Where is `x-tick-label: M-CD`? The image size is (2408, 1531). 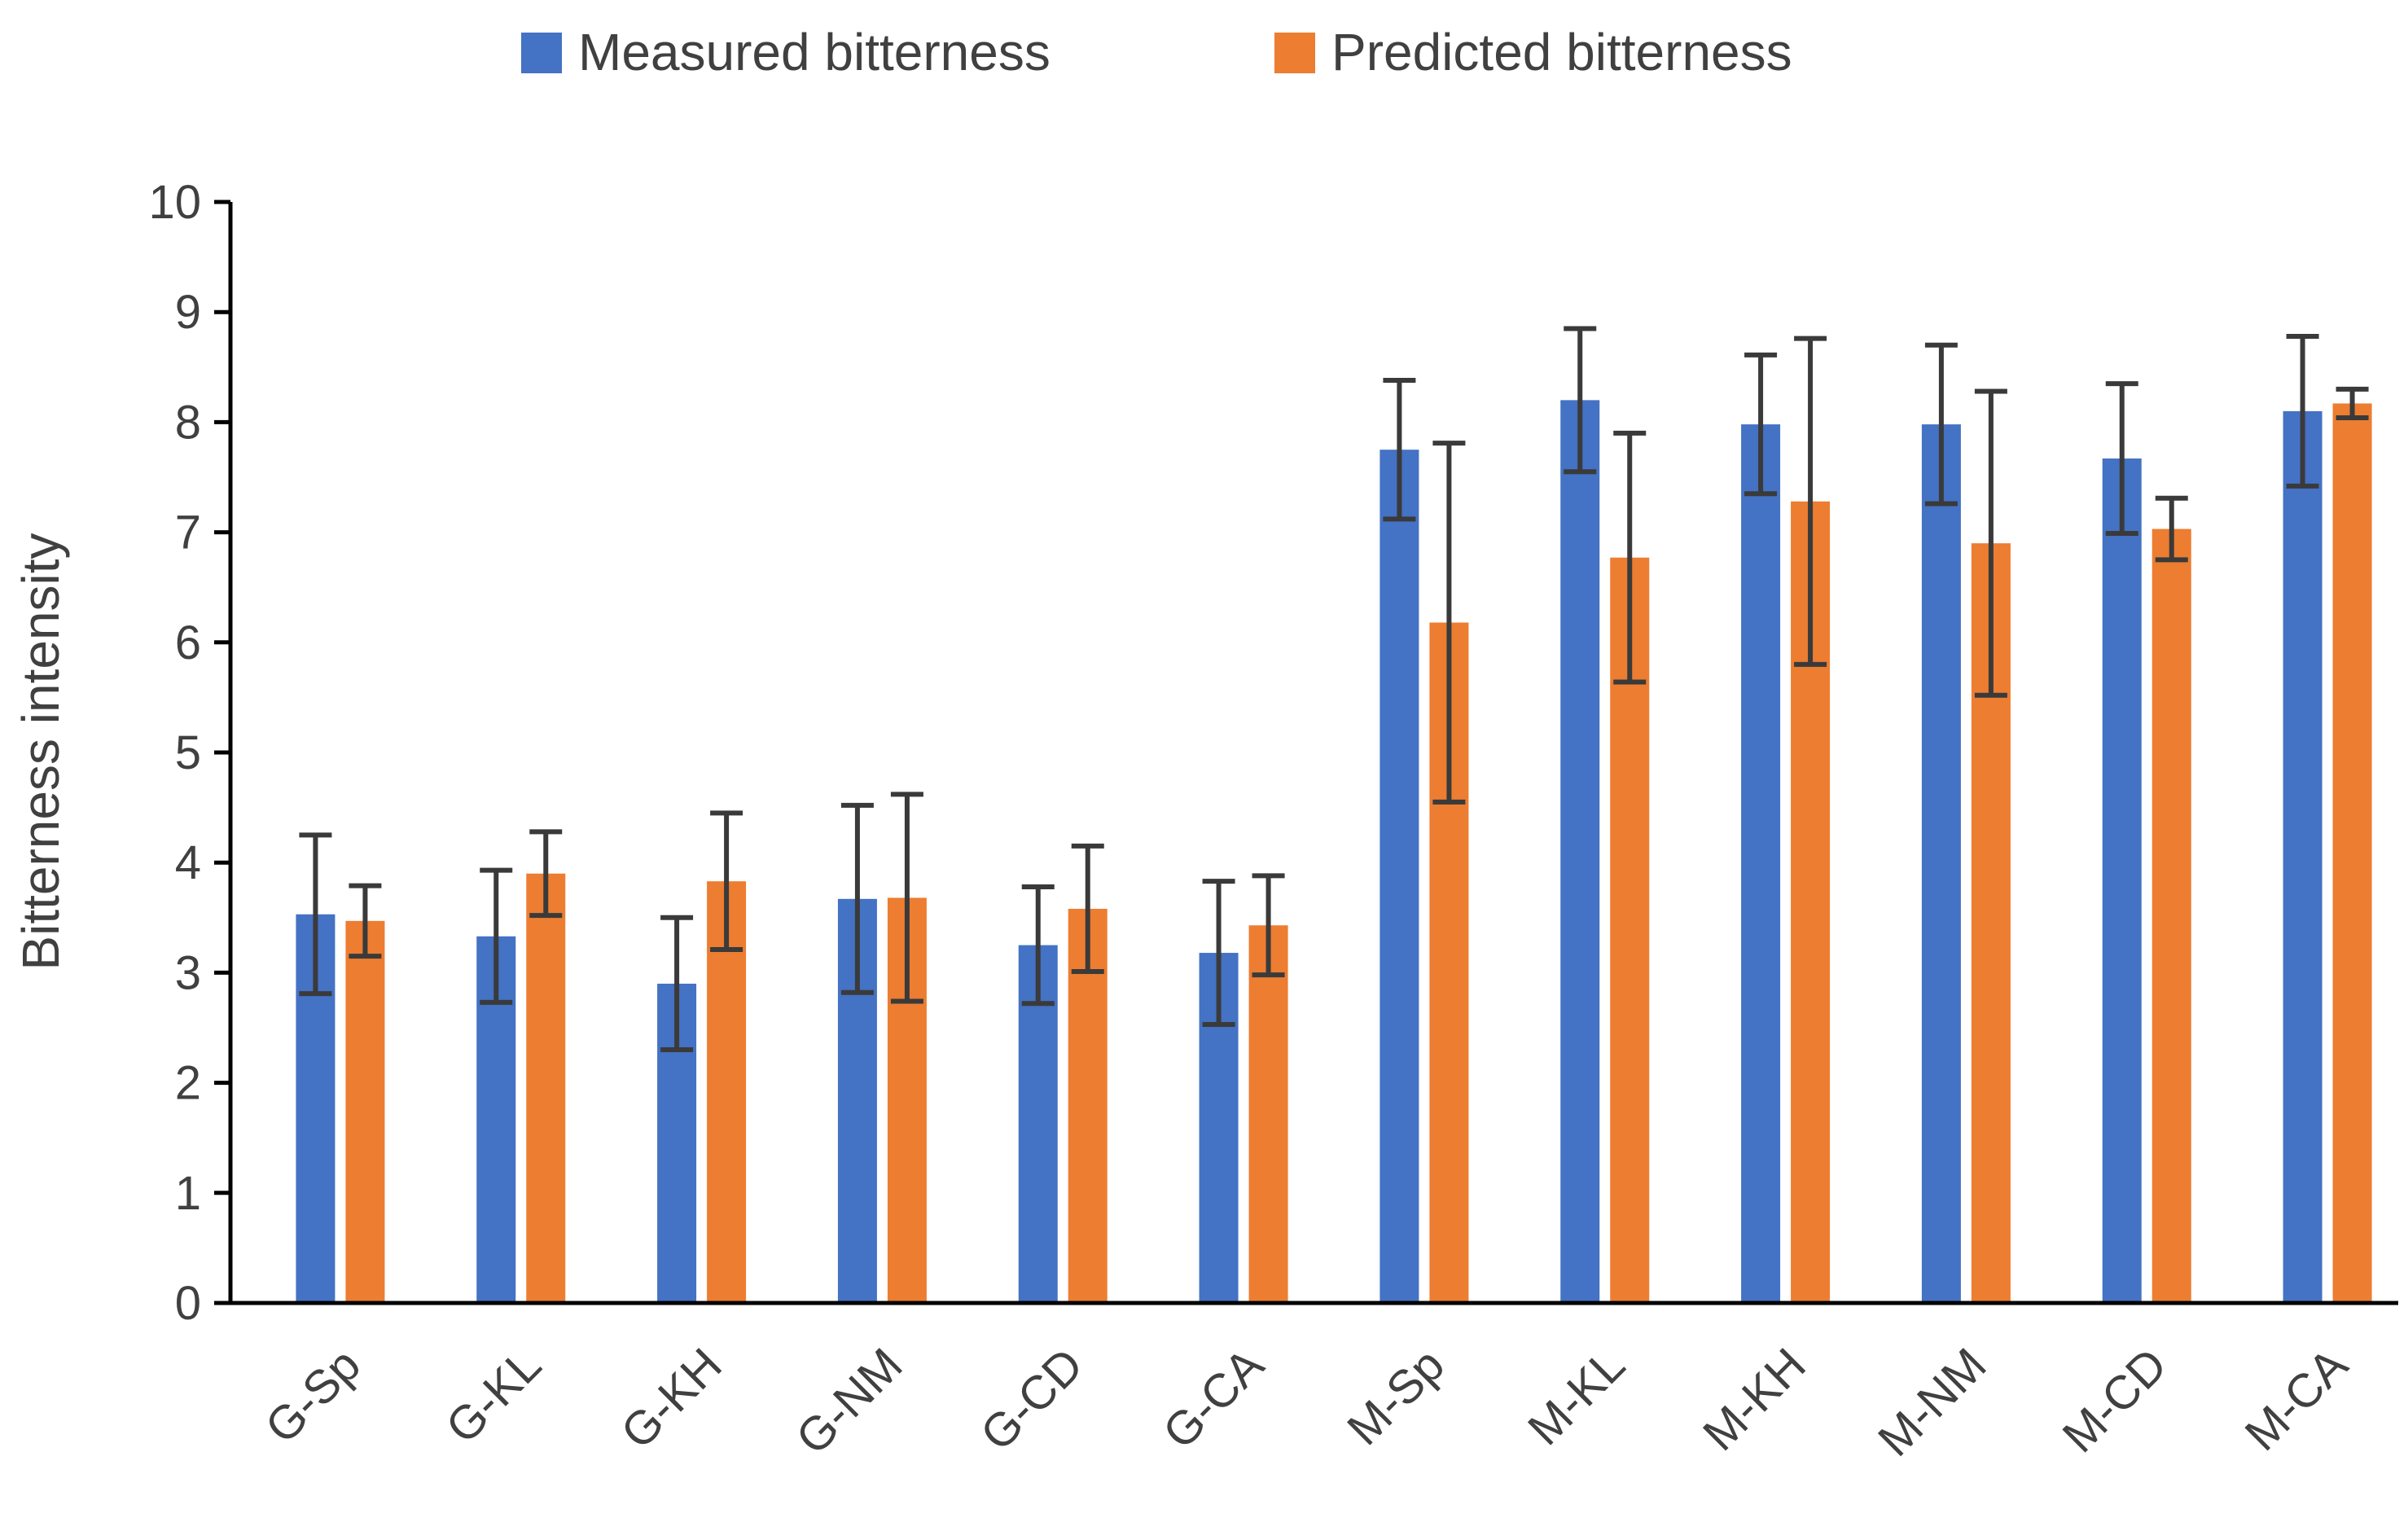 x-tick-label: M-CD is located at coordinates (2114, 1400).